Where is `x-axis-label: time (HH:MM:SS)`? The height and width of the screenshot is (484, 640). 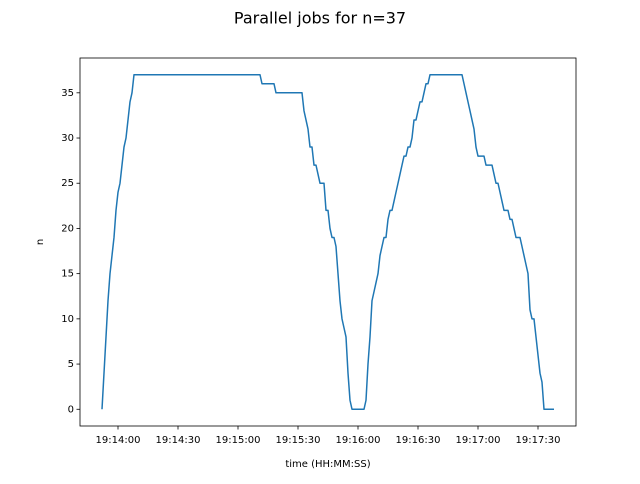 x-axis-label: time (HH:MM:SS) is located at coordinates (327, 464).